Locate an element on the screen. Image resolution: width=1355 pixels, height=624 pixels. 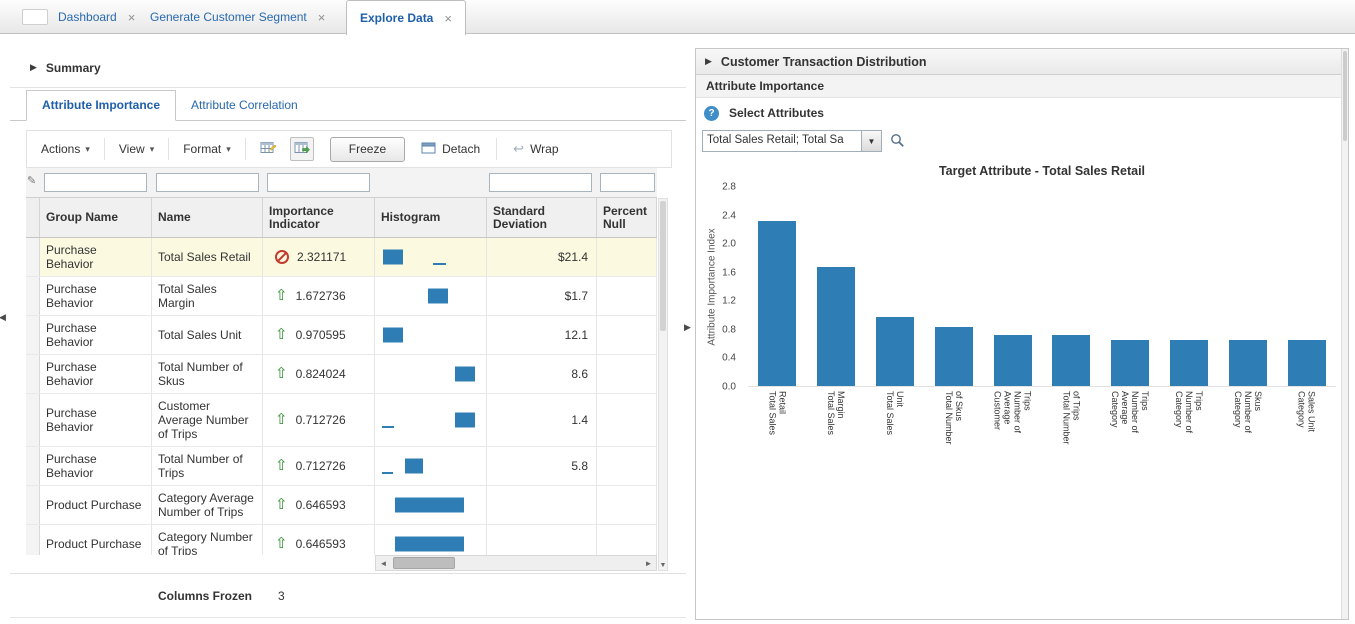
x-axis-slot: Category Number of Skus is located at coordinates (1247, 451).